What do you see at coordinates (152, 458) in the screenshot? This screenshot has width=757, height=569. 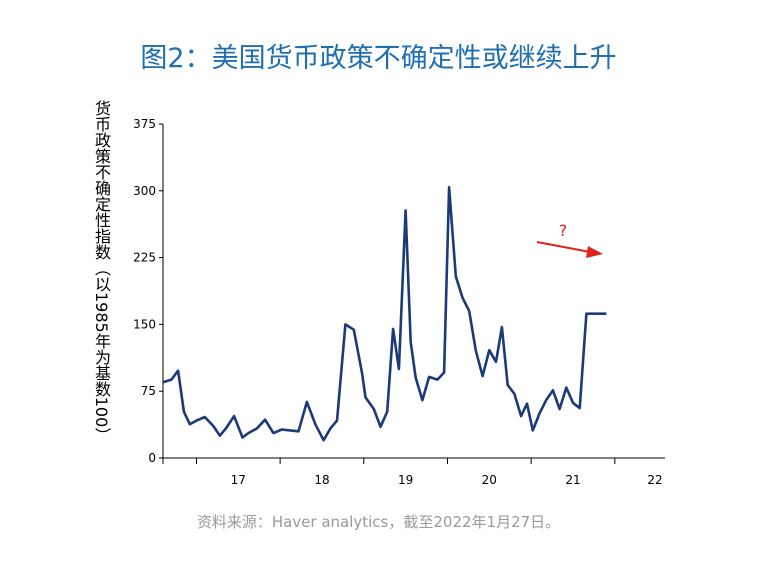 I see `y-tick-label: 0` at bounding box center [152, 458].